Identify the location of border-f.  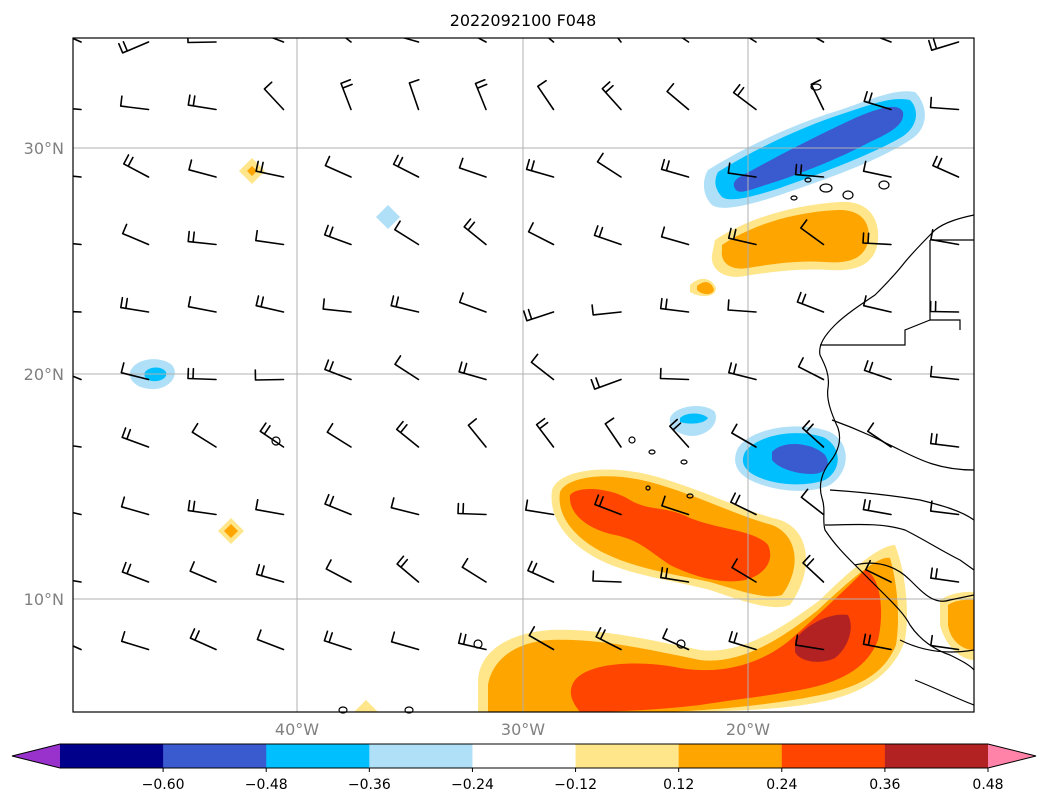
(899, 547).